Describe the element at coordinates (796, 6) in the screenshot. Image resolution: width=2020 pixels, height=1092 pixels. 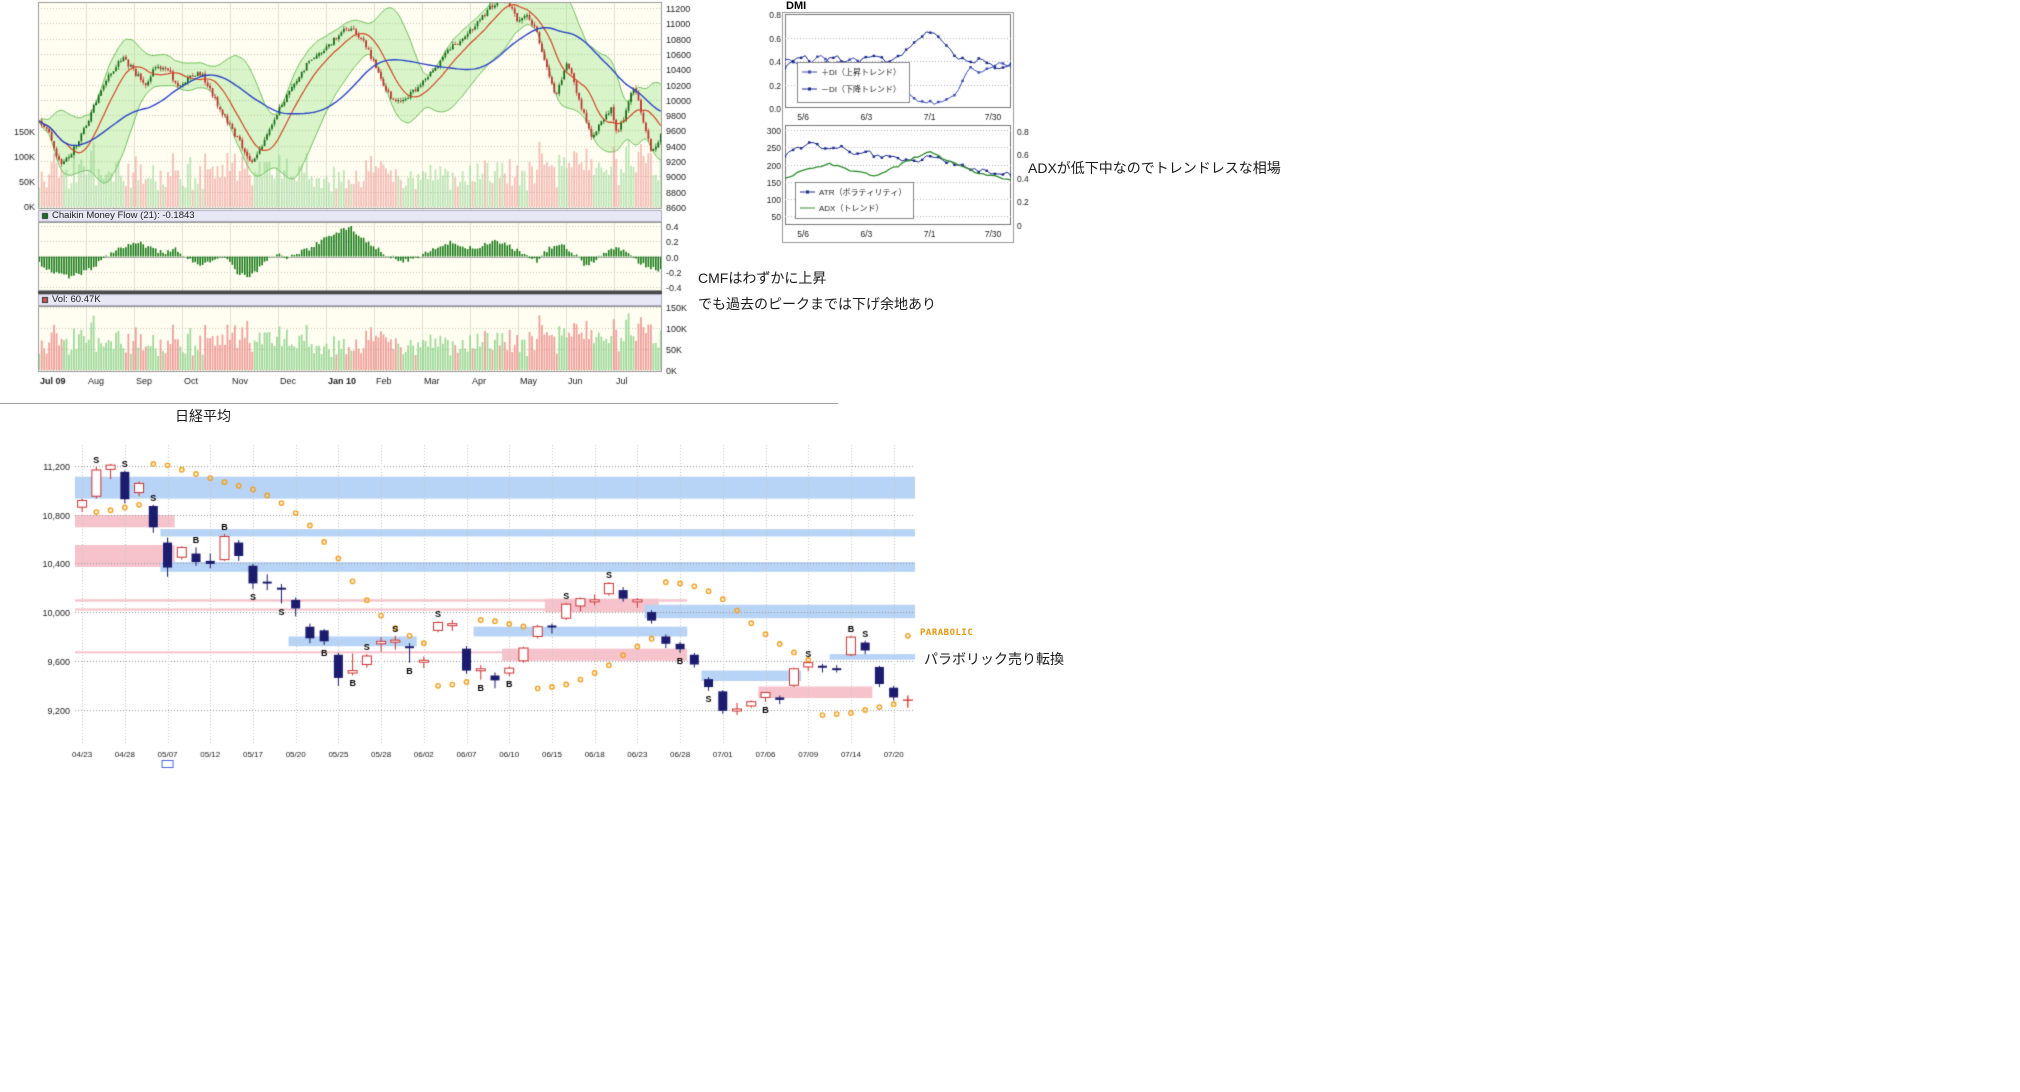
I see `dmi-chart-title: DMI` at that location.